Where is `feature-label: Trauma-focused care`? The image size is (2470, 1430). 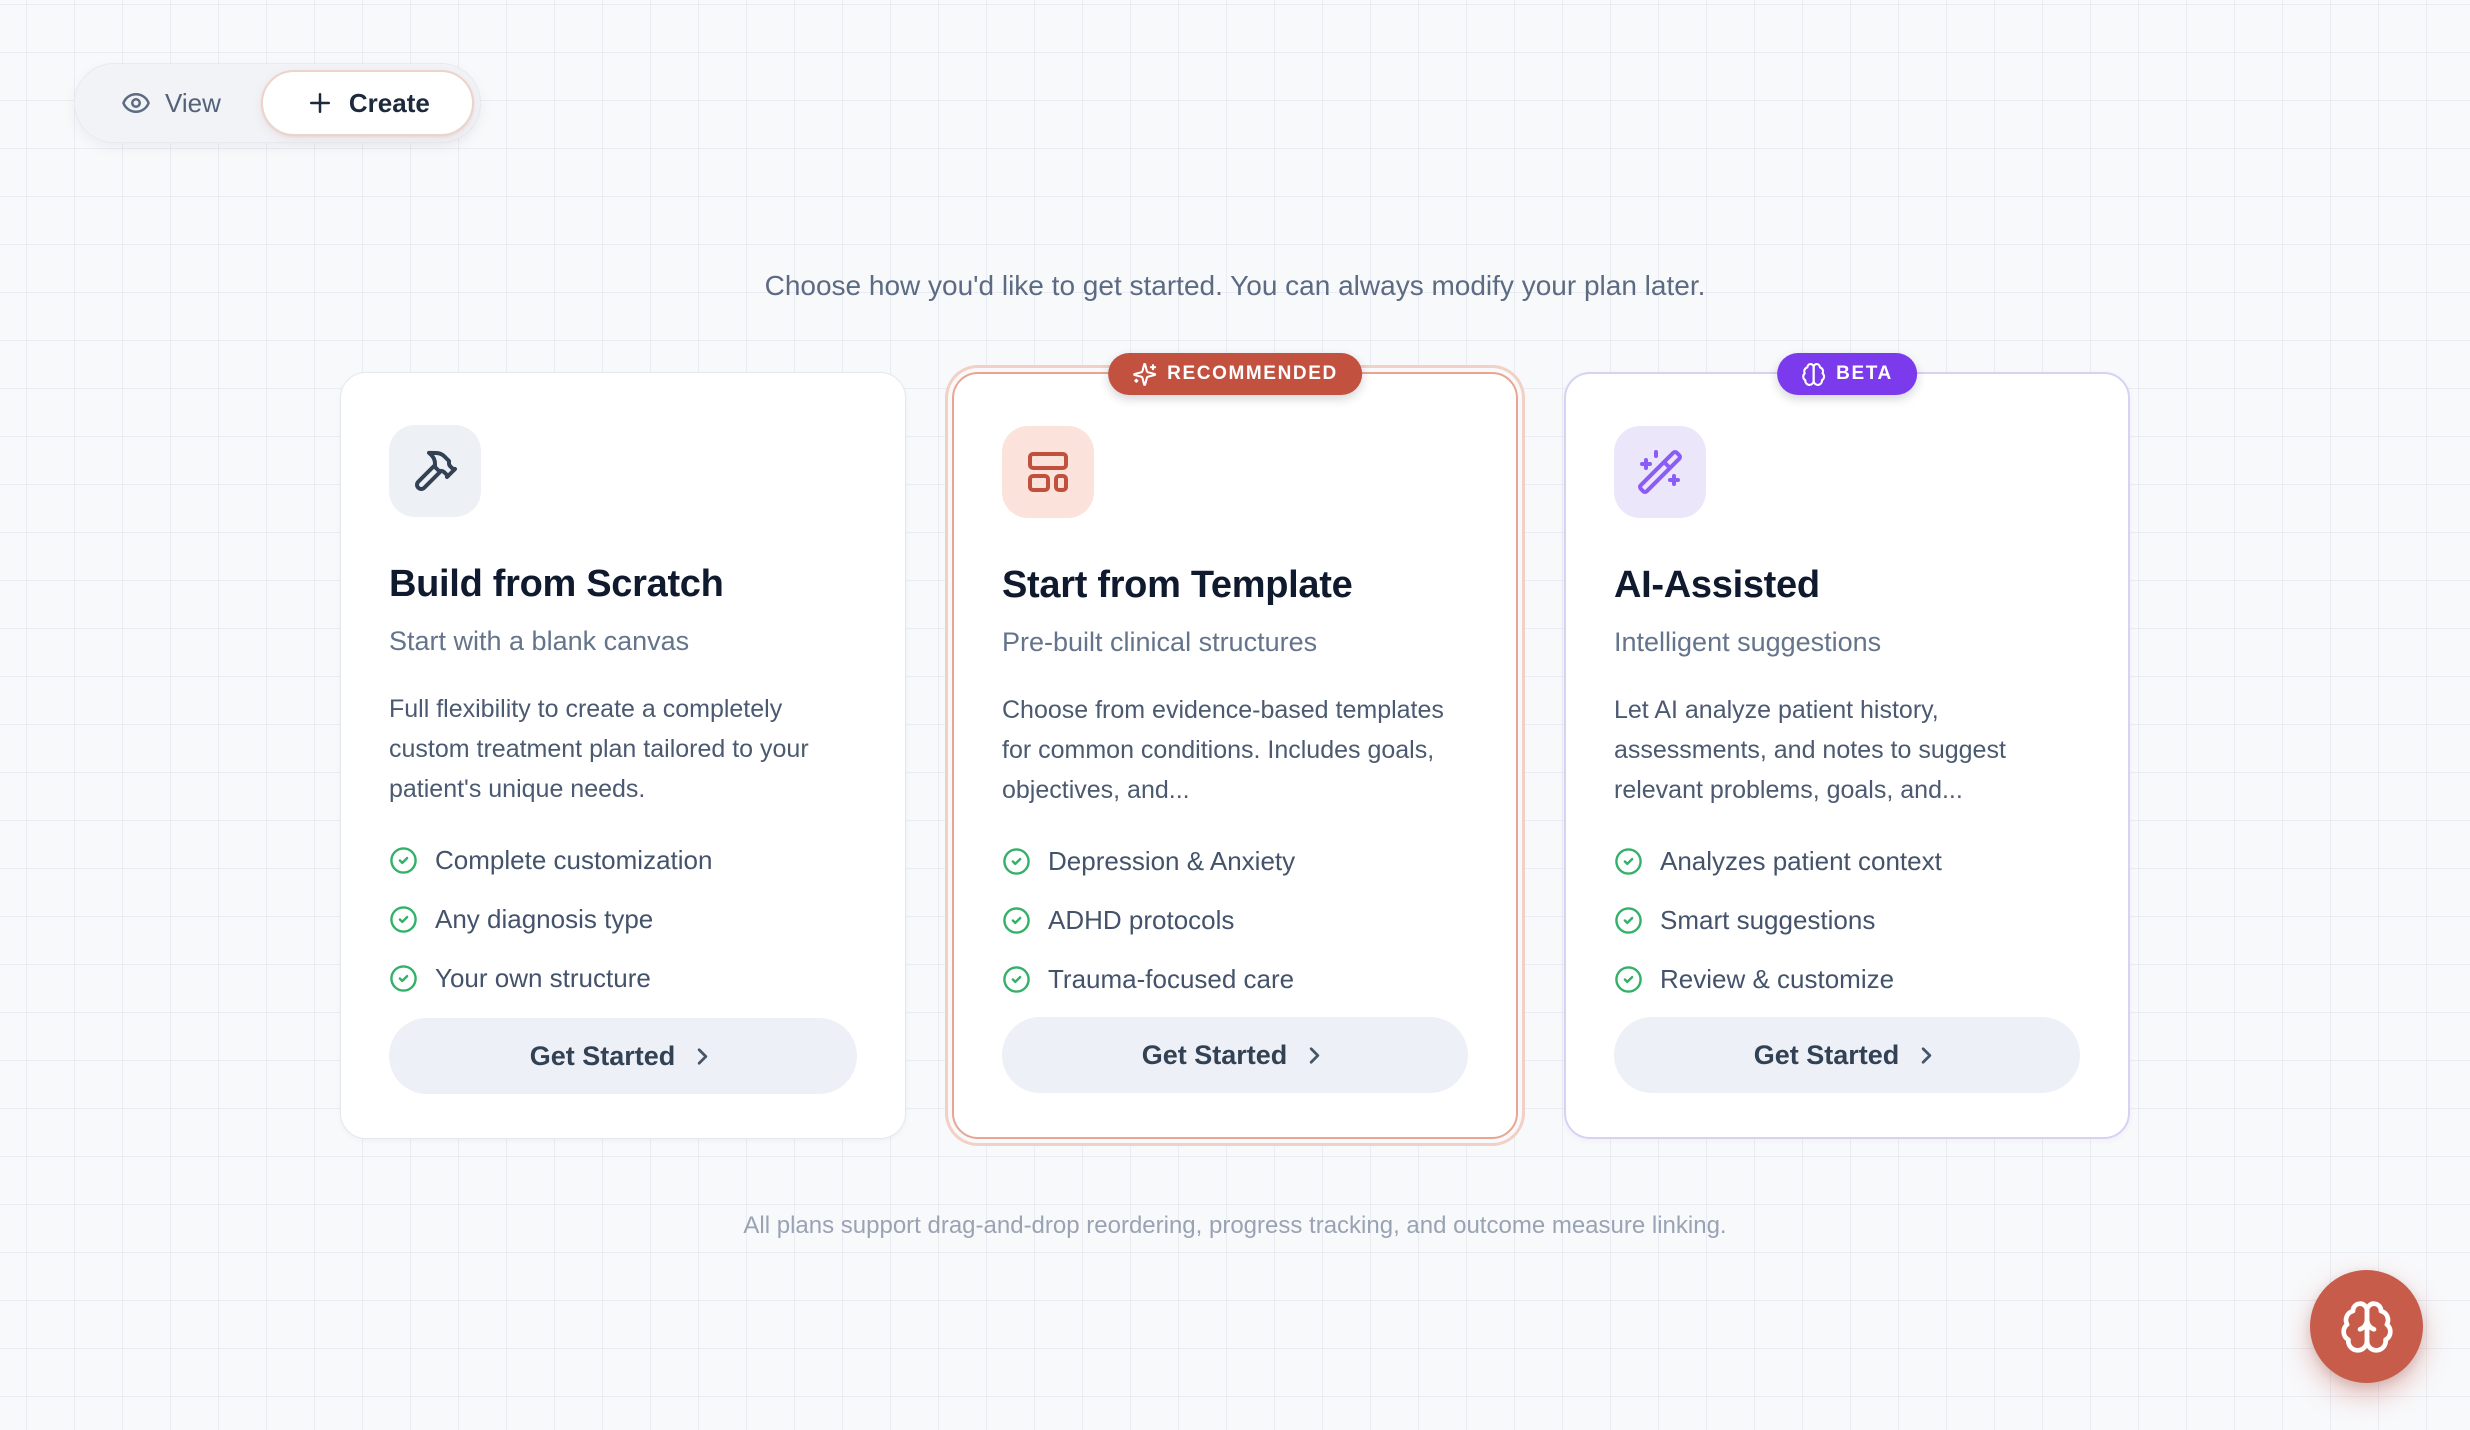 feature-label: Trauma-focused care is located at coordinates (1171, 979).